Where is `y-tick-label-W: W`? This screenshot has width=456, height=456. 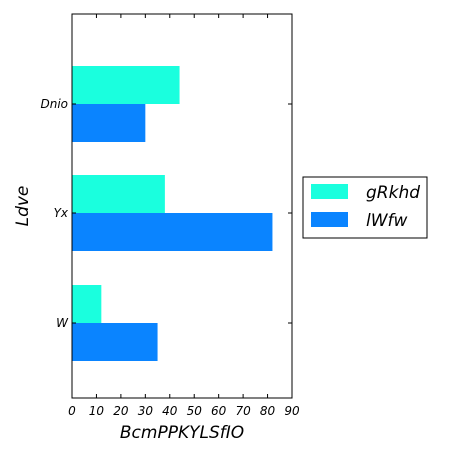 y-tick-label-W: W is located at coordinates (62, 323).